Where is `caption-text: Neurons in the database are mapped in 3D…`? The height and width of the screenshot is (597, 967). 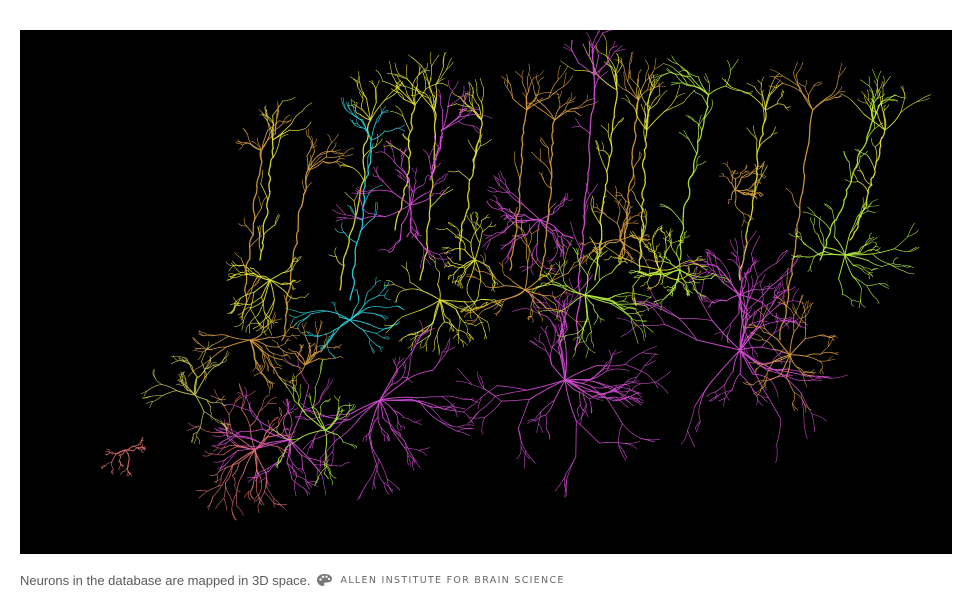
caption-text: Neurons in the database are mapped in 3D… is located at coordinates (165, 580).